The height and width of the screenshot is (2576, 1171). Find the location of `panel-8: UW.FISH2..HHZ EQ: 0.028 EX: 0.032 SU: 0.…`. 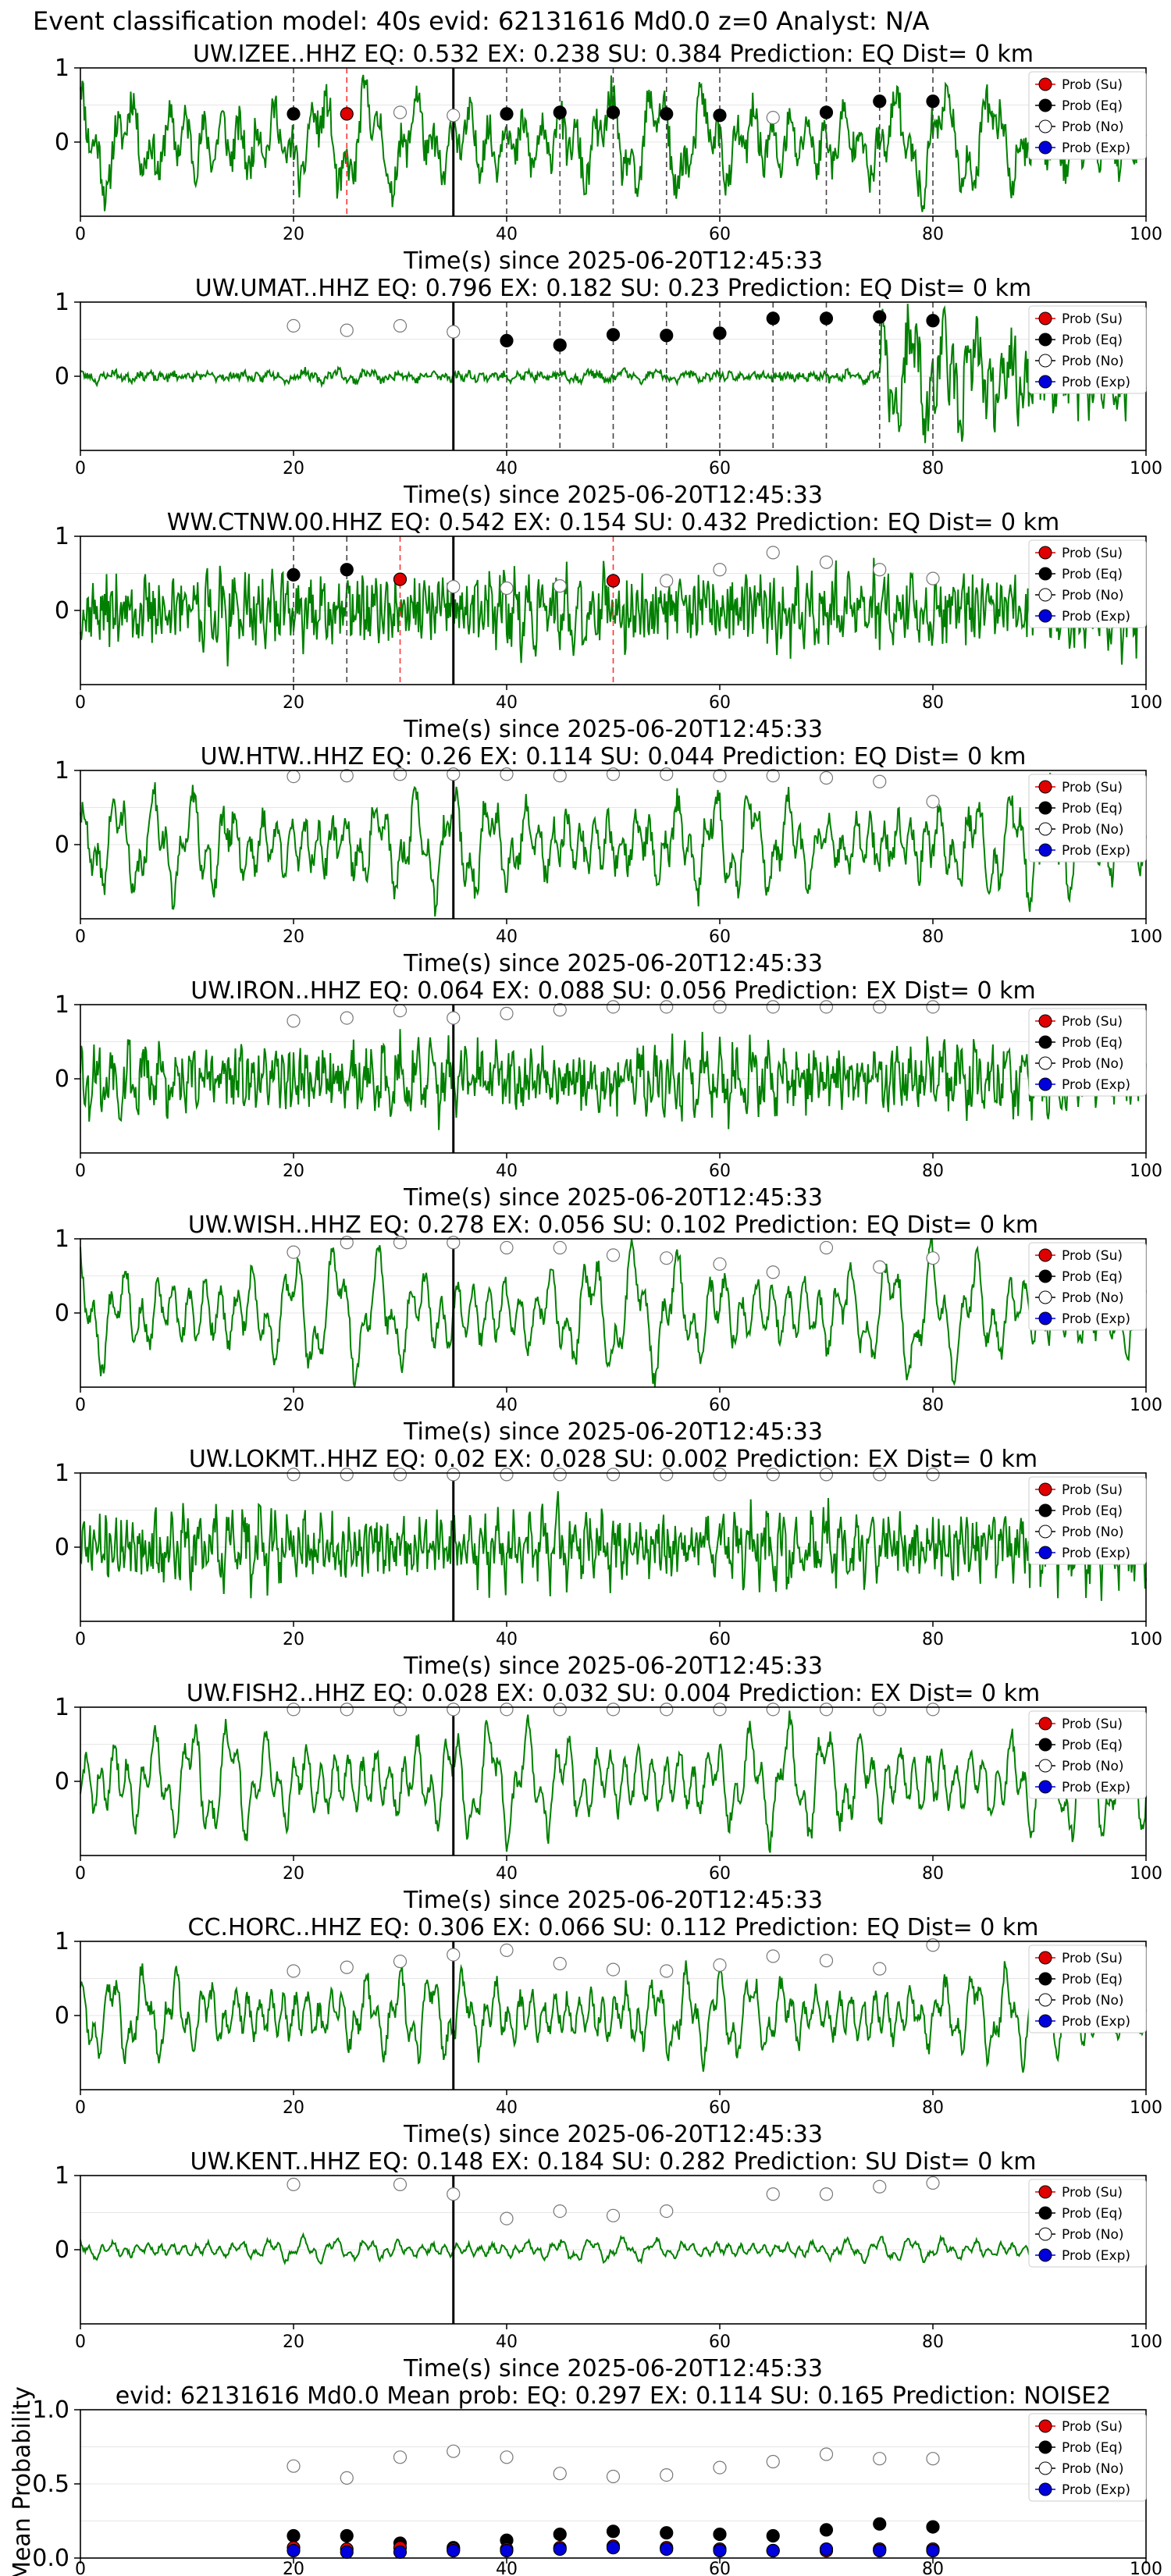

panel-8: UW.FISH2..HHZ EQ: 0.028 EX: 0.032 SU: 0.… is located at coordinates (608, 1797).